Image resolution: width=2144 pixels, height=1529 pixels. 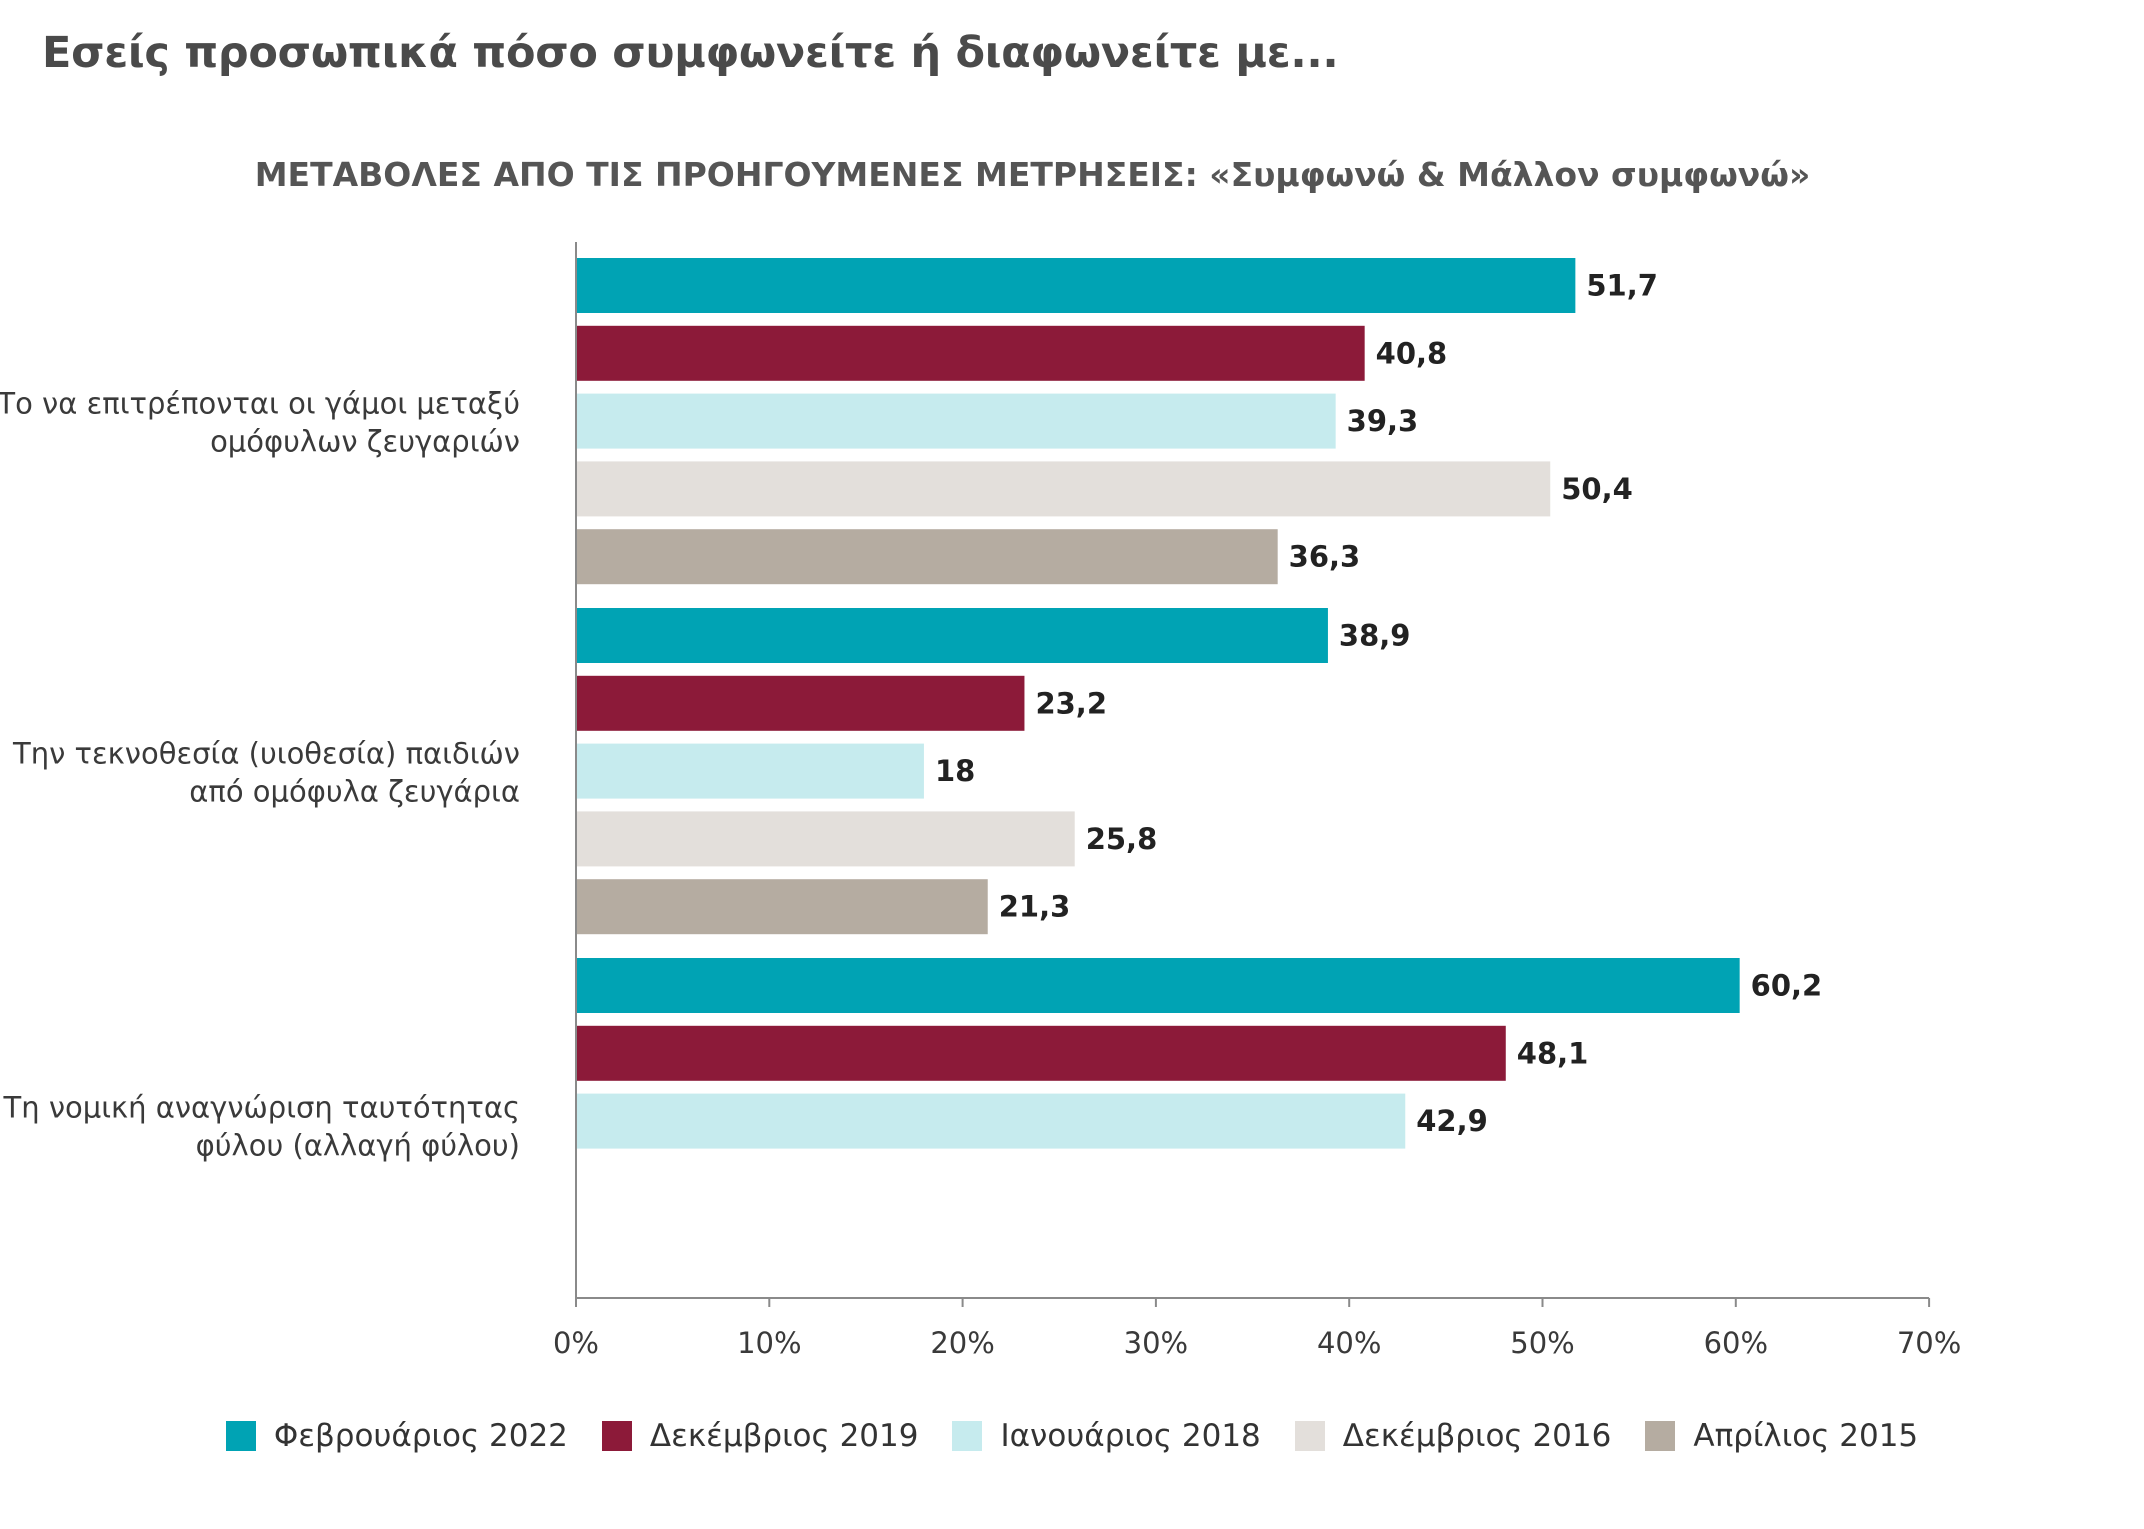 I want to click on value-label-2-4: 25,8, so click(x=1122, y=839).